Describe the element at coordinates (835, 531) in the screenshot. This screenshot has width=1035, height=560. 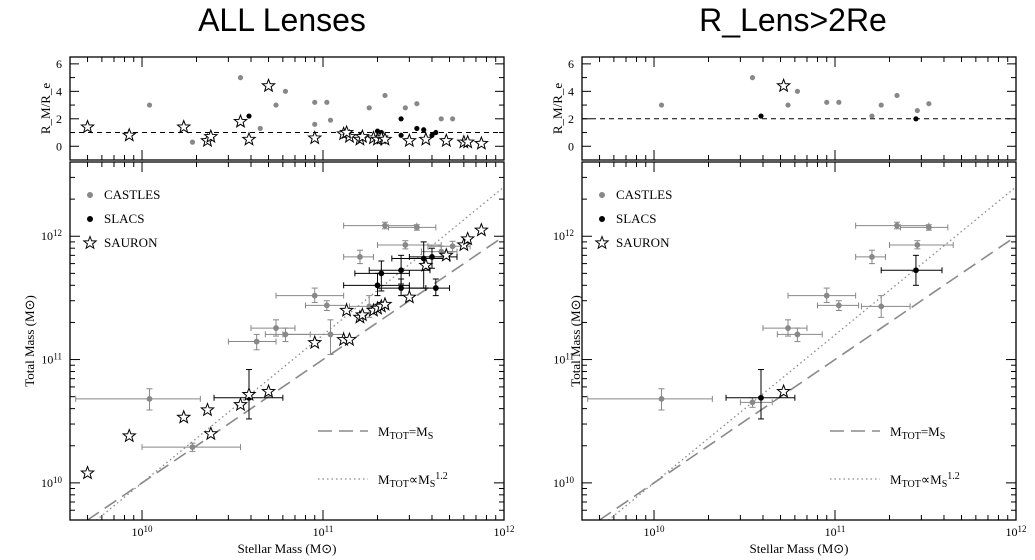
I see `x-tick-label: 1011` at that location.